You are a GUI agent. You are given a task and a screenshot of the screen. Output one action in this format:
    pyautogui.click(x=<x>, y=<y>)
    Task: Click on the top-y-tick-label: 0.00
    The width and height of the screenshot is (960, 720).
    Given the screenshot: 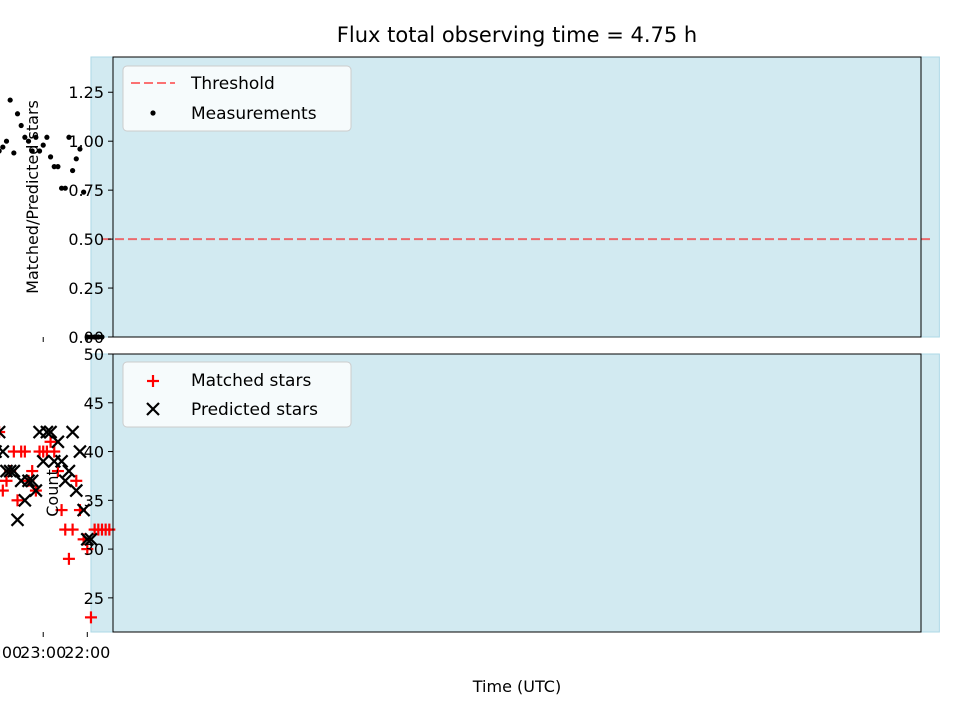 What is the action you would take?
    pyautogui.click(x=86, y=337)
    